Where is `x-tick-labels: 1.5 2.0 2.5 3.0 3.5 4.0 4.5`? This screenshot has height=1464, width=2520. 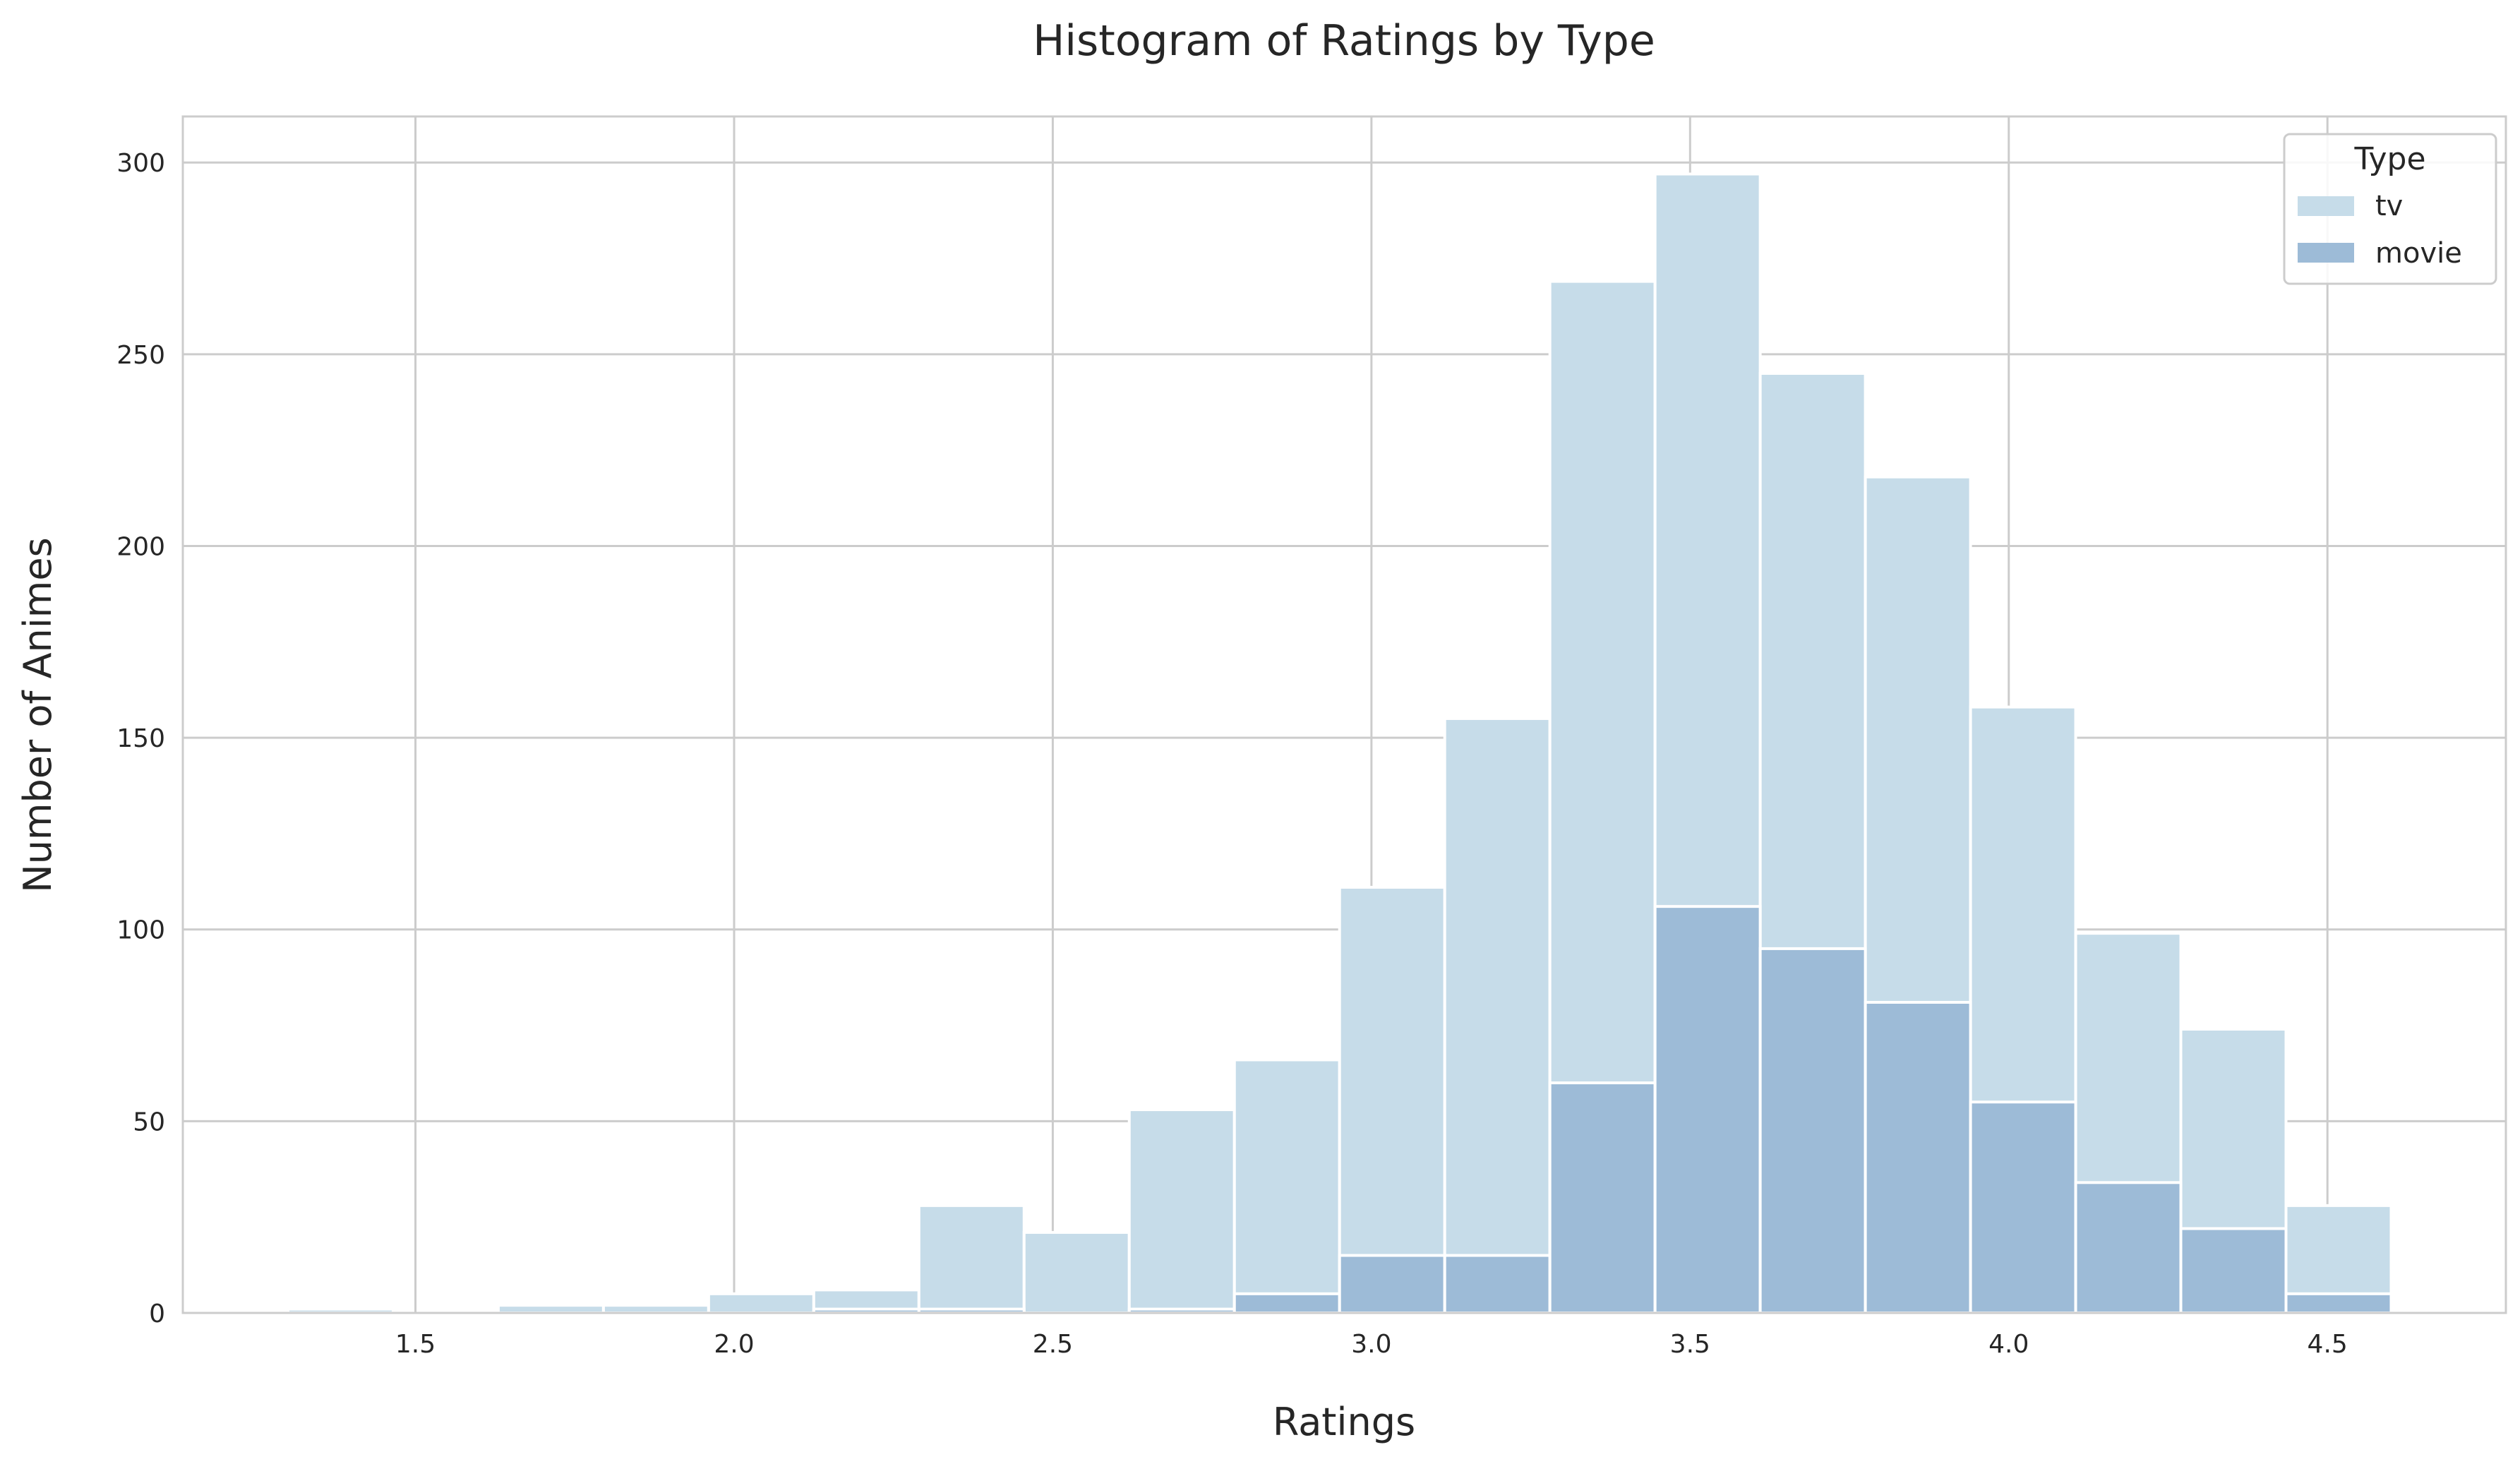
x-tick-labels: 1.5 2.0 2.5 3.0 3.5 4.0 4.5 is located at coordinates (1372, 1345).